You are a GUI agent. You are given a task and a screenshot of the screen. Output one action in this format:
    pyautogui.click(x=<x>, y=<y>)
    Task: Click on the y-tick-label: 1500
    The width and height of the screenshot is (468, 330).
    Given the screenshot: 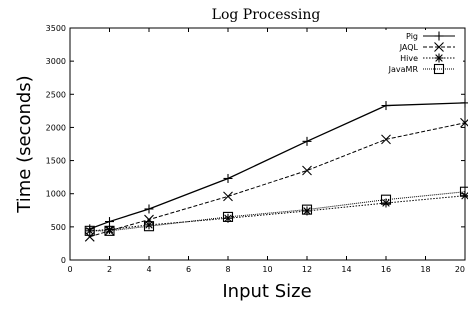 What is the action you would take?
    pyautogui.click(x=56, y=161)
    